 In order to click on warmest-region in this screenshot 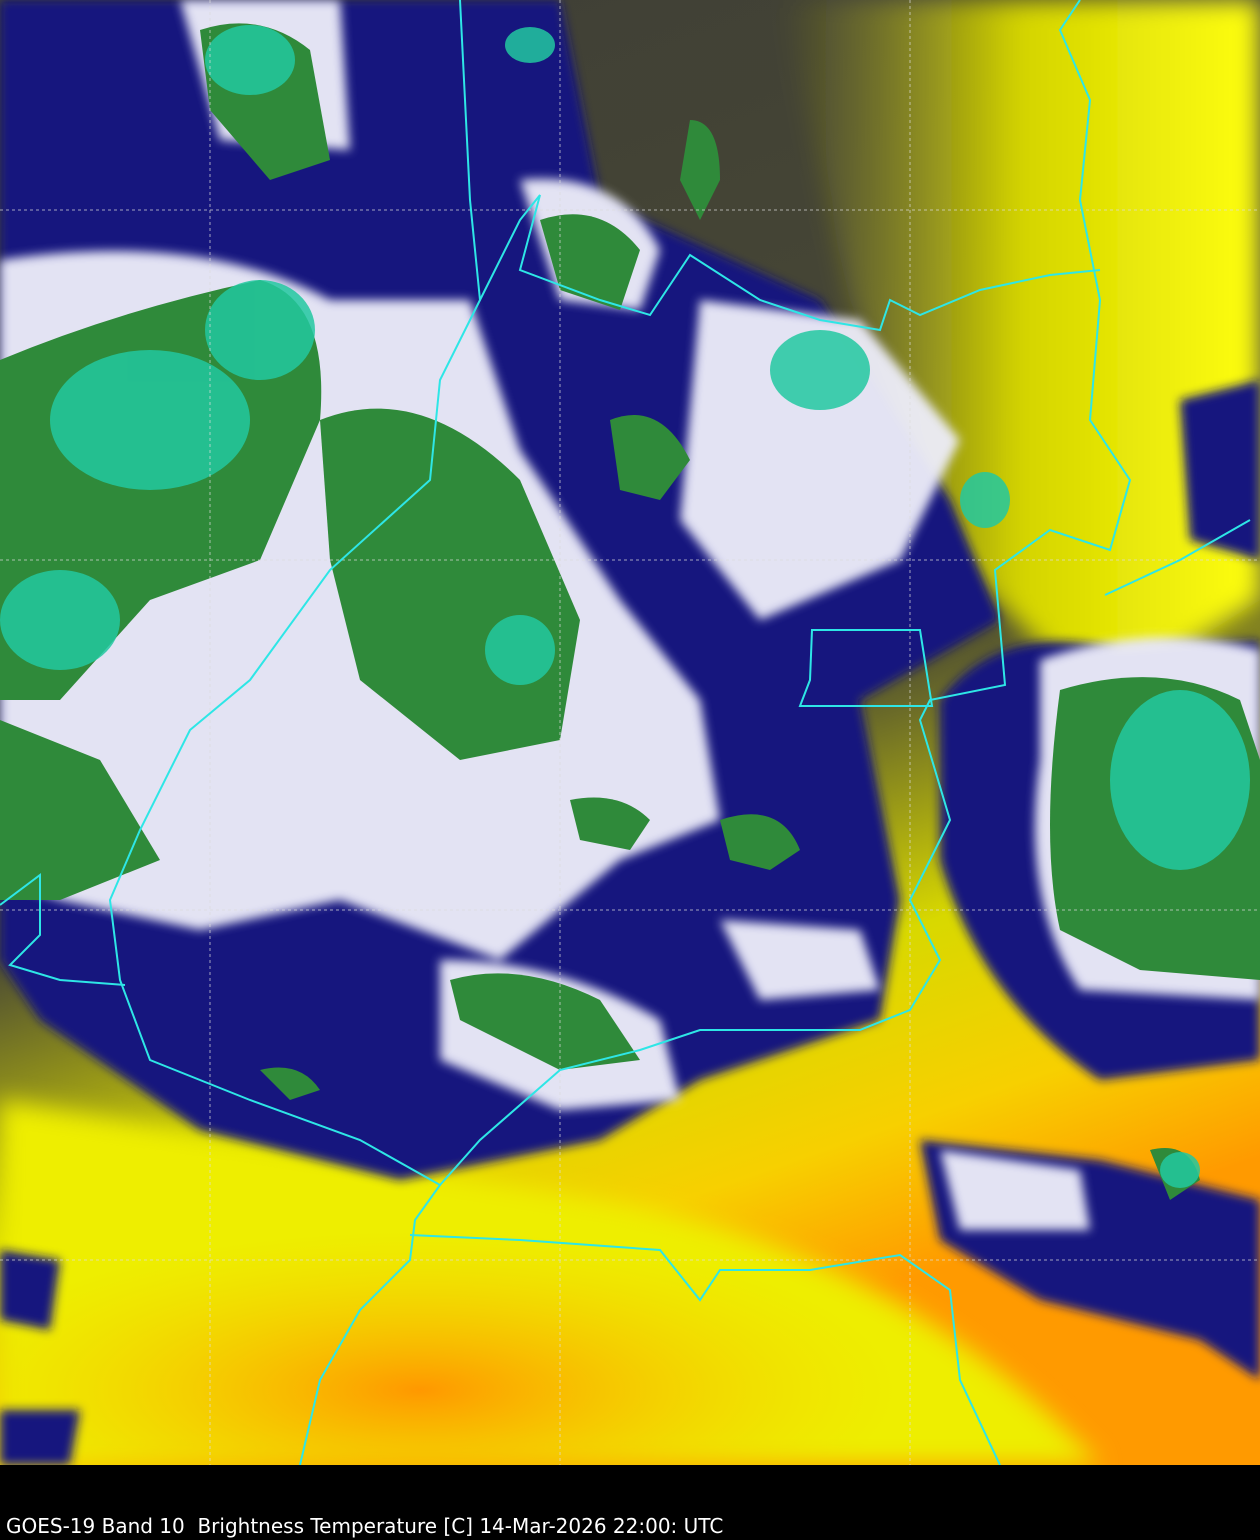, I will do `click(450, 1347)`.